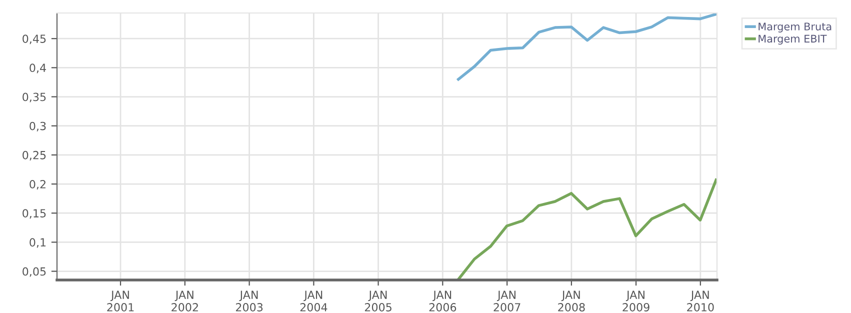 Image resolution: width=851 pixels, height=313 pixels. I want to click on x-tick-label: JAN 2004, so click(314, 301).